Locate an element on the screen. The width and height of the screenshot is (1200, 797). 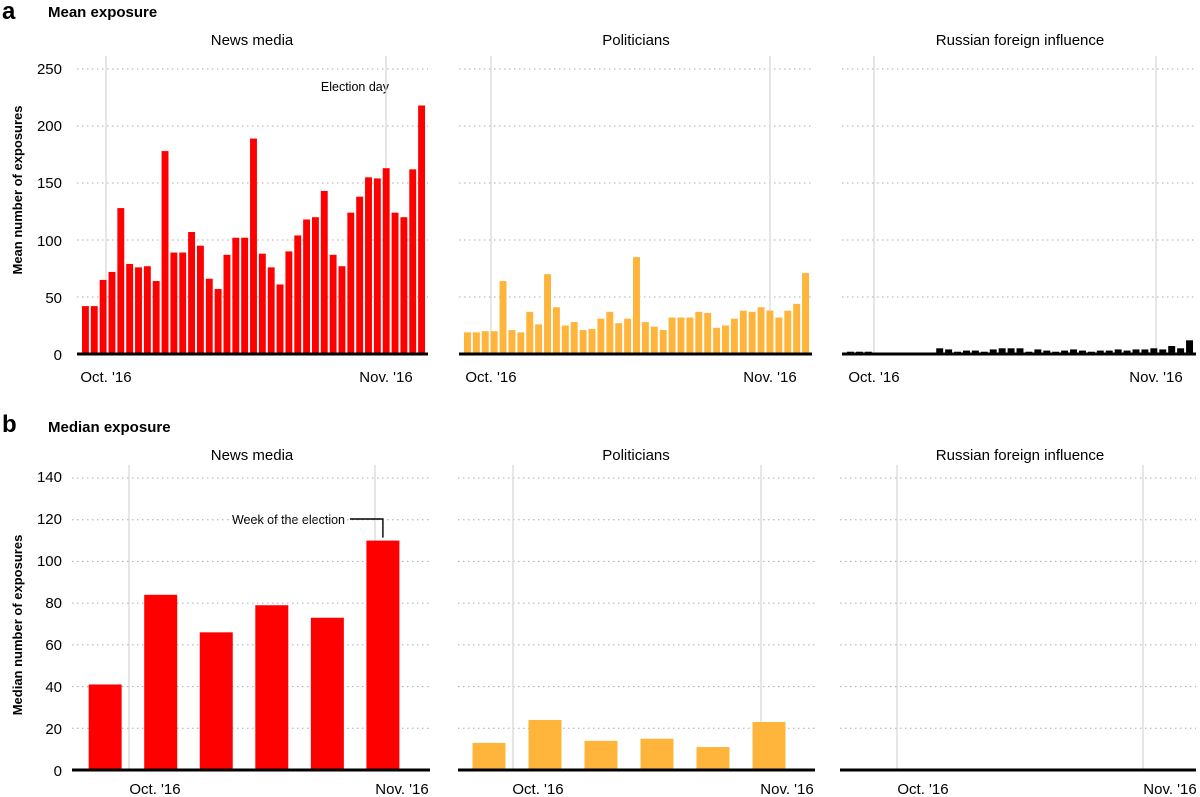
panel-b-facet-title-russian: Russian foreign influence is located at coordinates (1020, 455).